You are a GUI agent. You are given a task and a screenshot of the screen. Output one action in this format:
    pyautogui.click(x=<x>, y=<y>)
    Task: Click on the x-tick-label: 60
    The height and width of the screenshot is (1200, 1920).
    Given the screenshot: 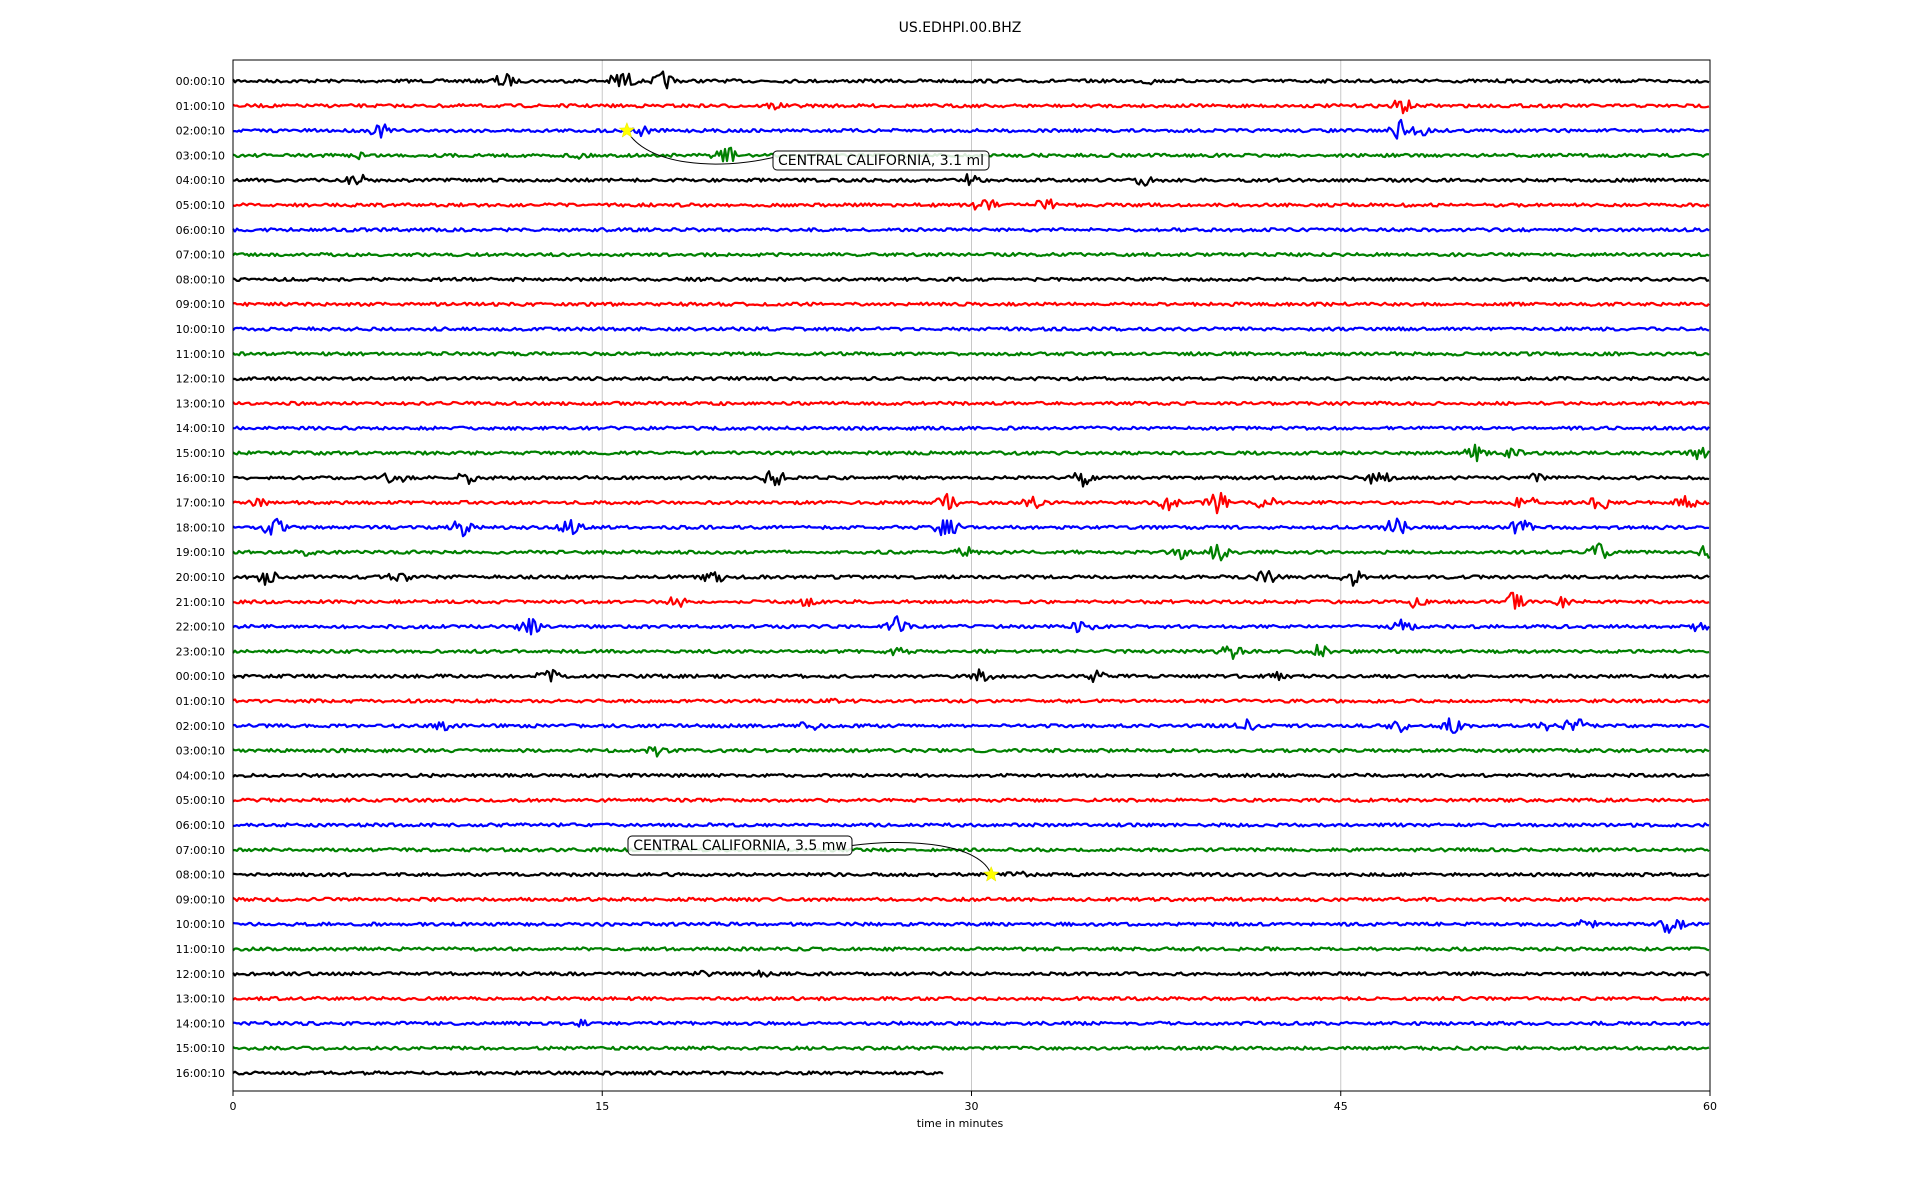 What is the action you would take?
    pyautogui.click(x=1710, y=1106)
    